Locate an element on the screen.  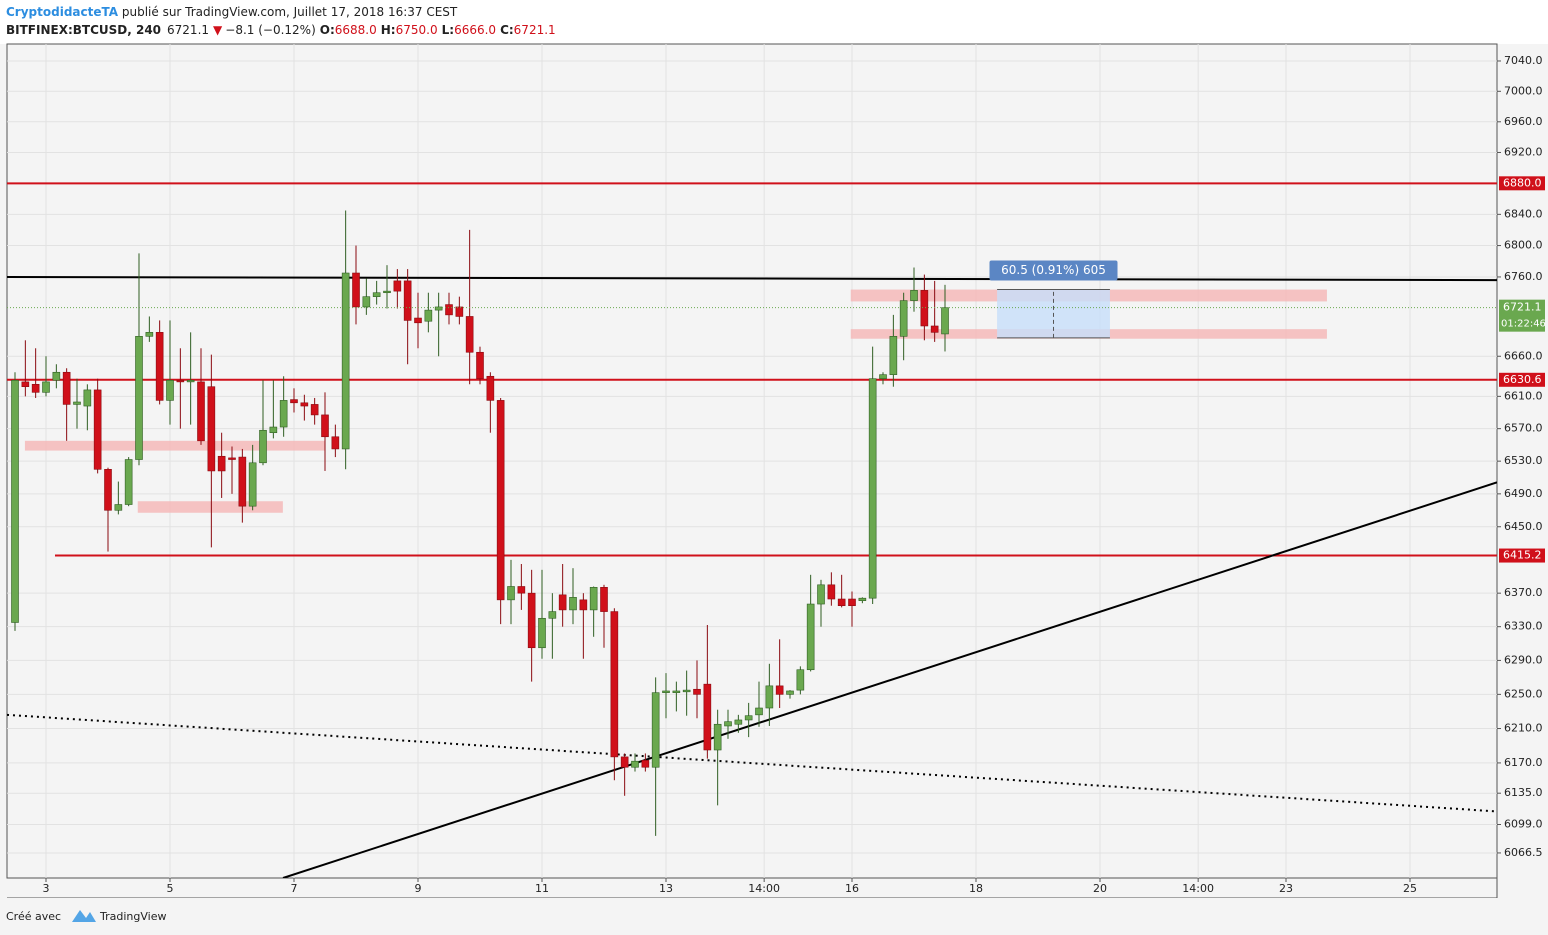
brand-logo is located at coordinates (84, 916).